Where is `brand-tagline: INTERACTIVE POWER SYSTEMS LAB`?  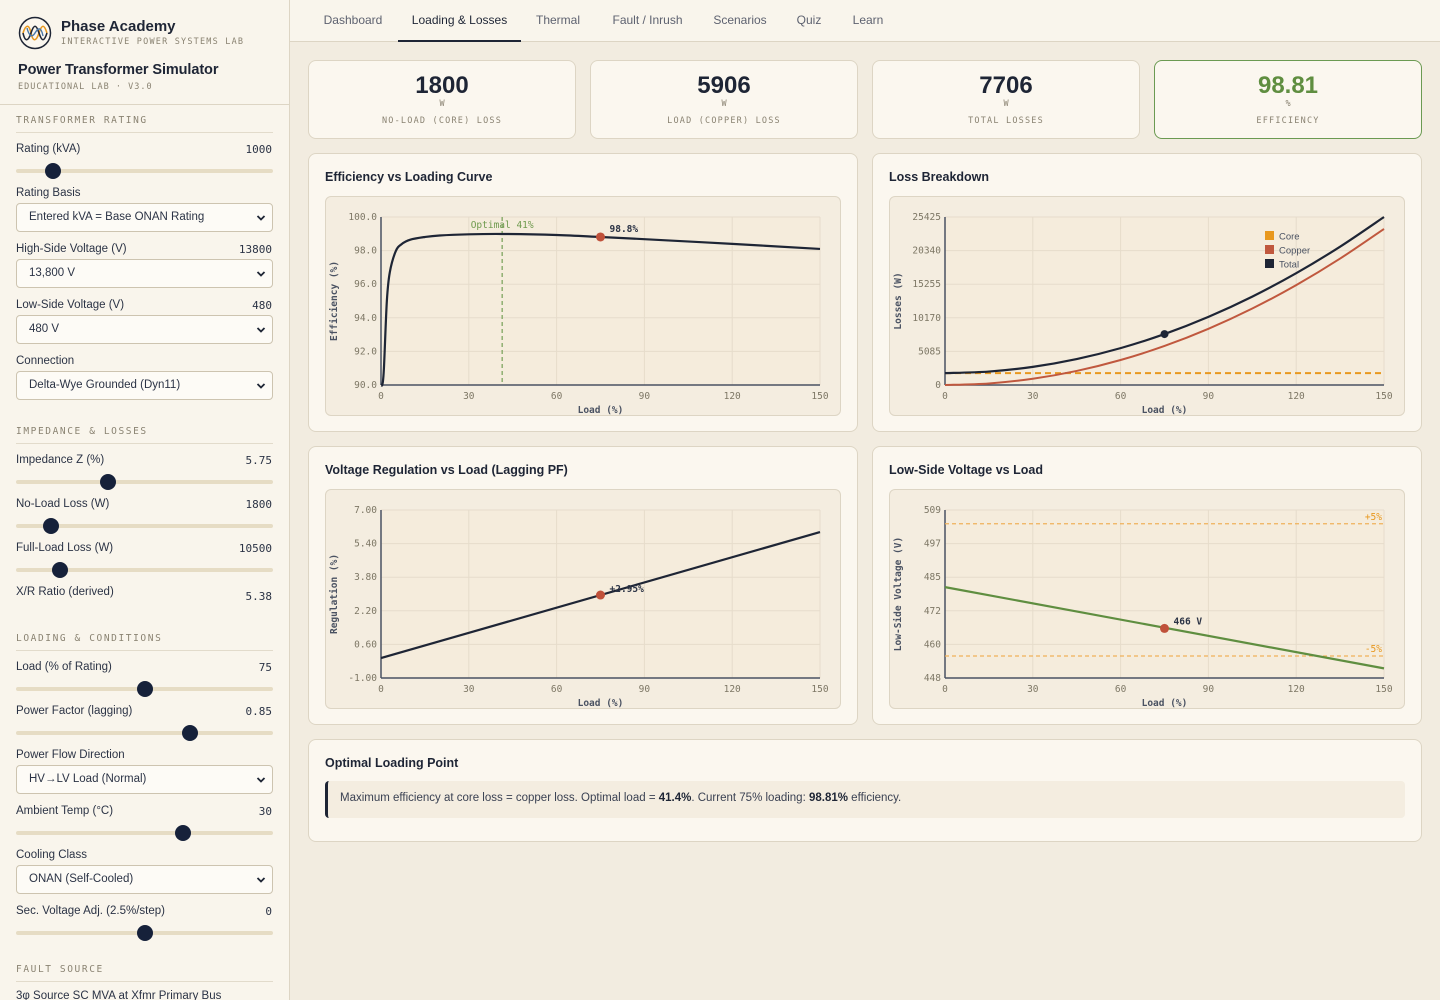 brand-tagline: INTERACTIVE POWER SYSTEMS LAB is located at coordinates (153, 42).